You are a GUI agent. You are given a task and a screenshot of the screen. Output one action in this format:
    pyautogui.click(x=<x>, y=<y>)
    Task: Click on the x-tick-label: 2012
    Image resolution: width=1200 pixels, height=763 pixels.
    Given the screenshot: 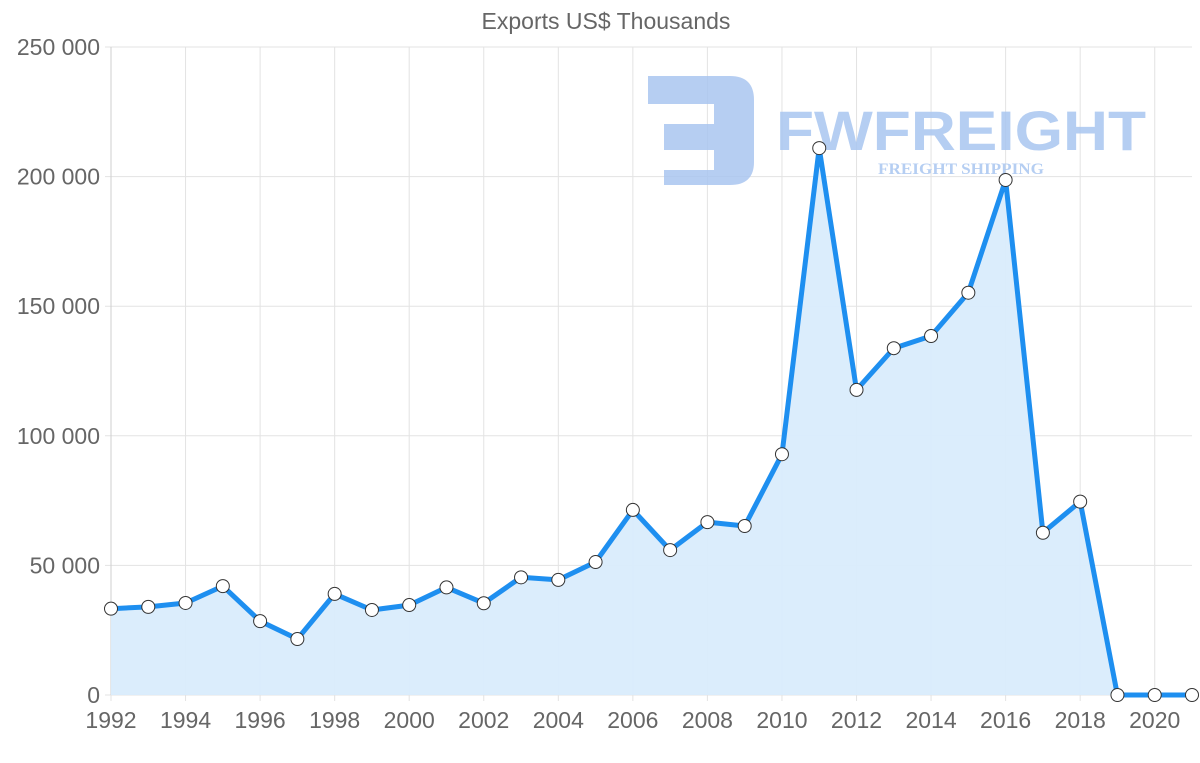 What is the action you would take?
    pyautogui.click(x=856, y=720)
    